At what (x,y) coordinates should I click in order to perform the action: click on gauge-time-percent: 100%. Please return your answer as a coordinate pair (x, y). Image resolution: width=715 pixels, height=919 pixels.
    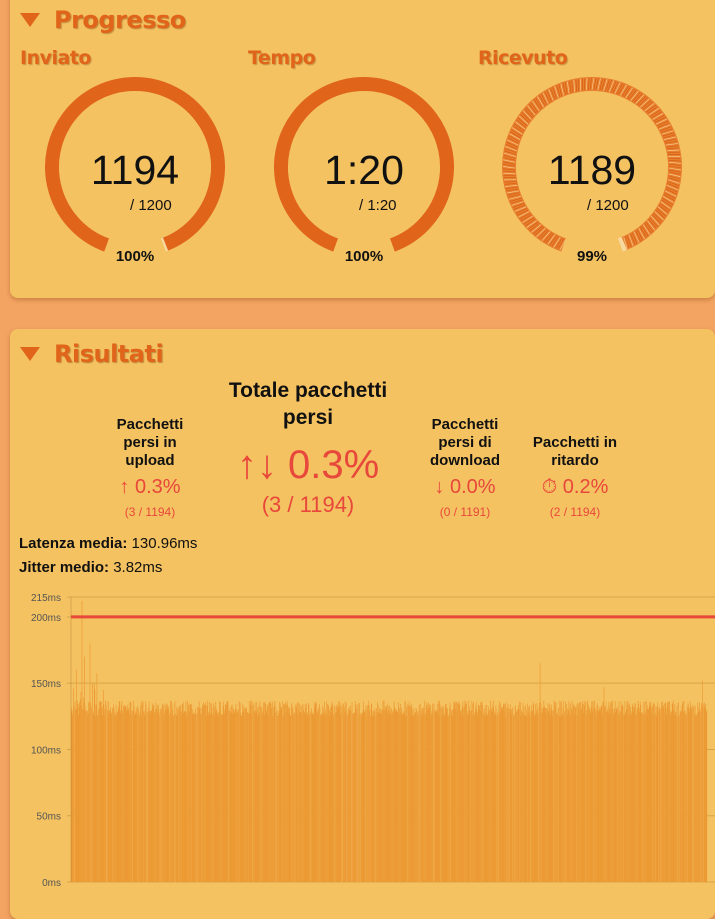
    Looking at the image, I should click on (364, 256).